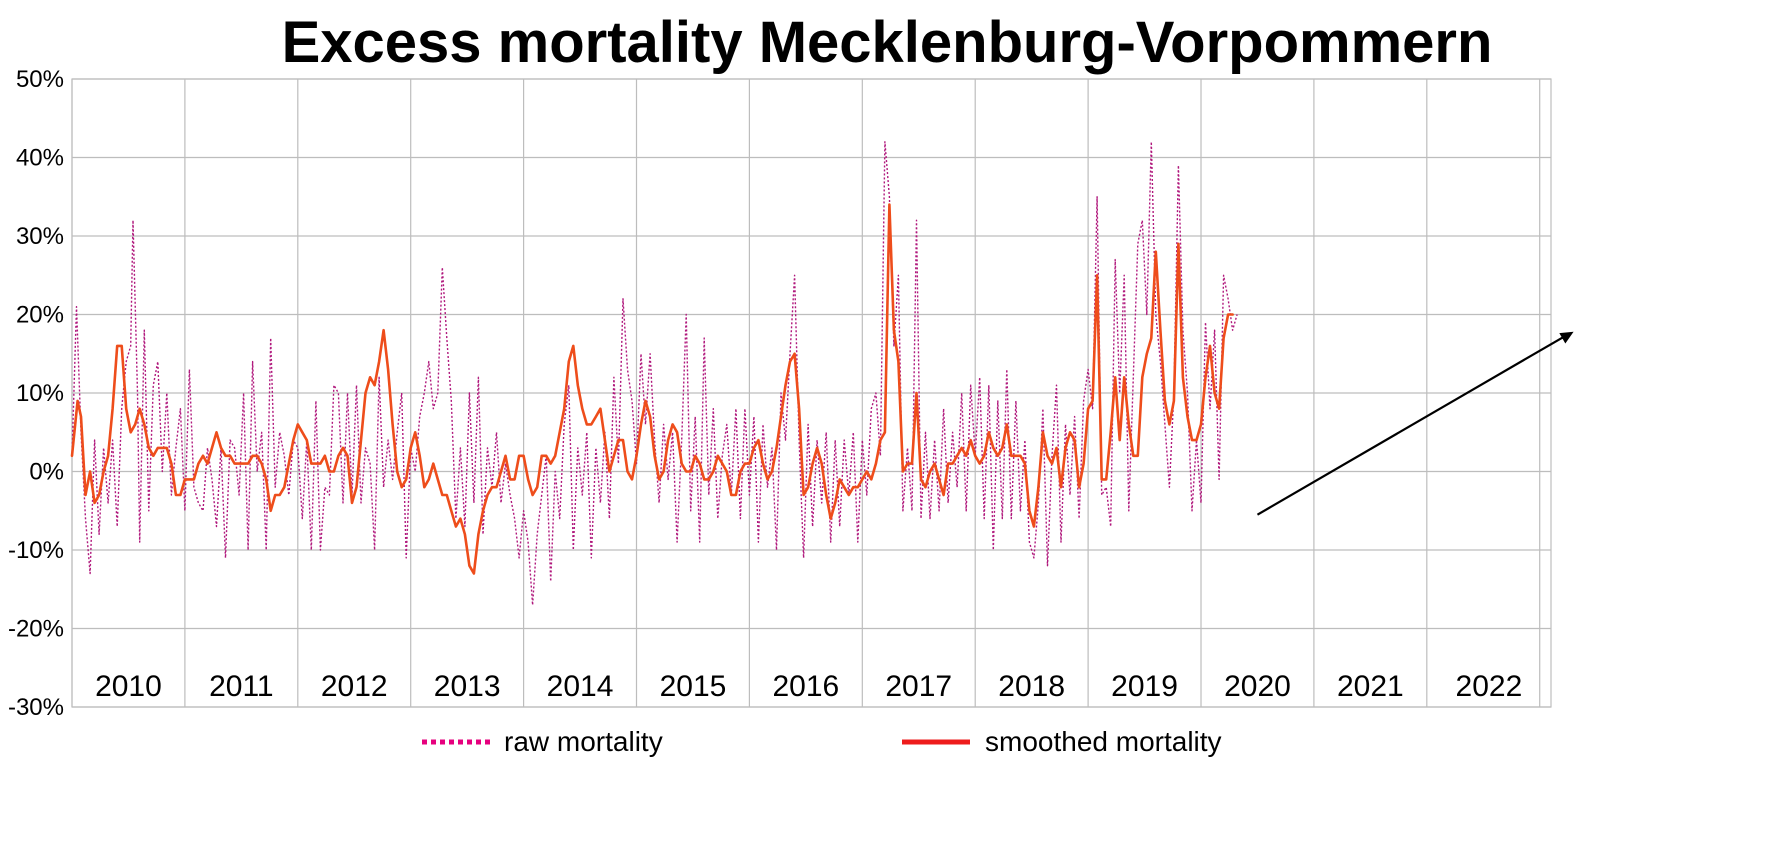  I want to click on year-label: 2011, so click(241, 686).